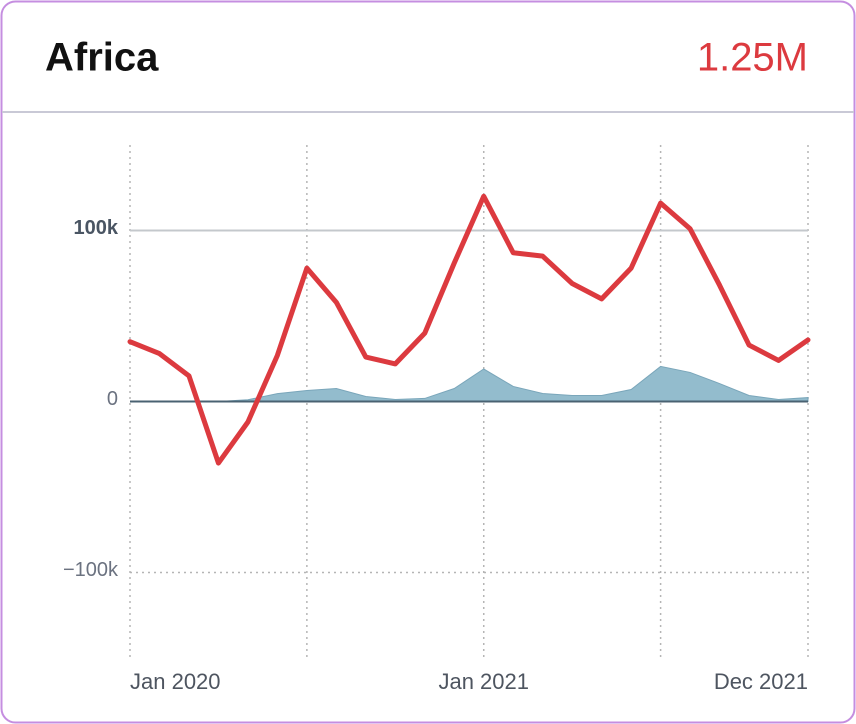  Describe the element at coordinates (112, 399) in the screenshot. I see `y-tick-label: 0` at that location.